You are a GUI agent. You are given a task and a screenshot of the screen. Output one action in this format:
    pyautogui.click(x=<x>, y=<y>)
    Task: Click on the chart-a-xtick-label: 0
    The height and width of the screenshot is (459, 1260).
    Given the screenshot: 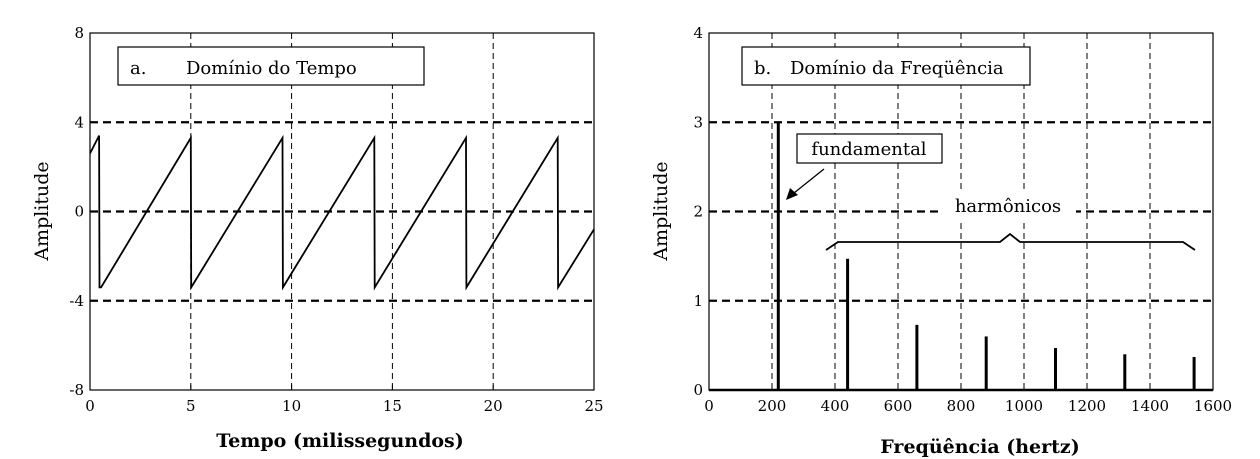 What is the action you would take?
    pyautogui.click(x=90, y=406)
    